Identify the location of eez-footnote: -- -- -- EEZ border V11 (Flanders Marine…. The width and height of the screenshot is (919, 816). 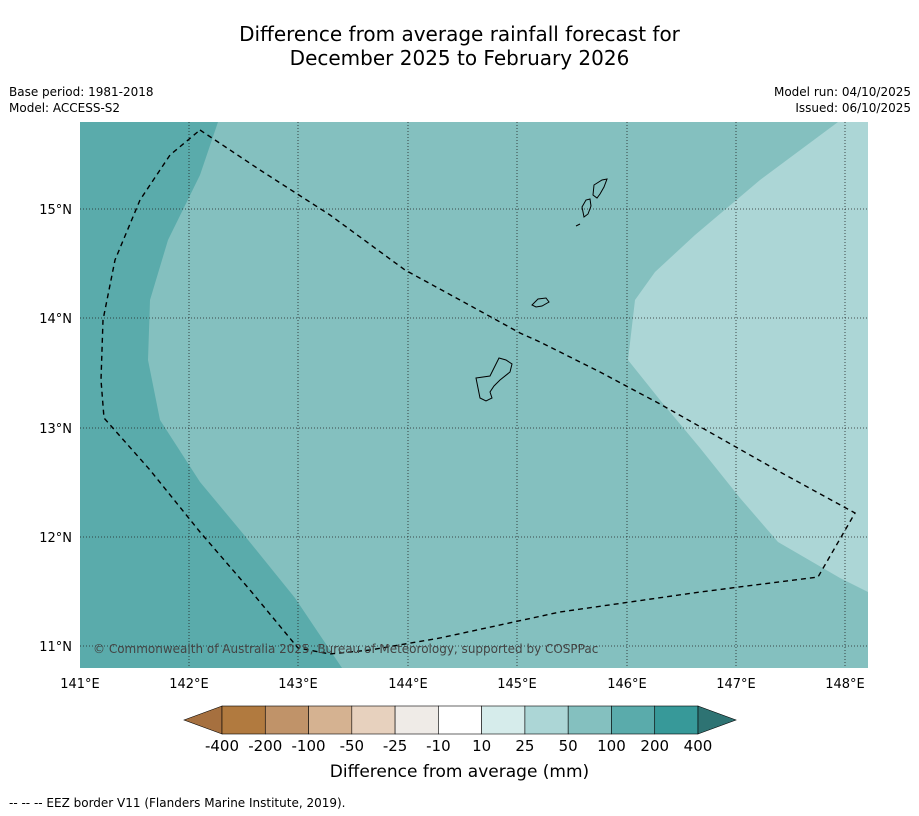
(177, 803).